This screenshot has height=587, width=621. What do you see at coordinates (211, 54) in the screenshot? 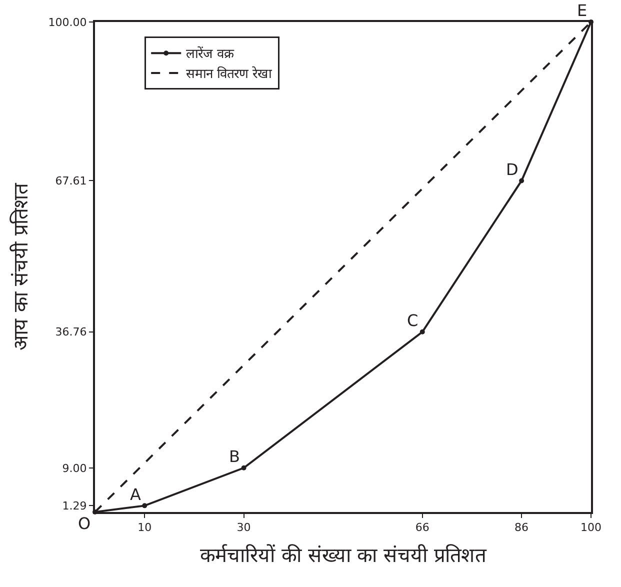
I see `legend-label: लारेंज वक्र` at bounding box center [211, 54].